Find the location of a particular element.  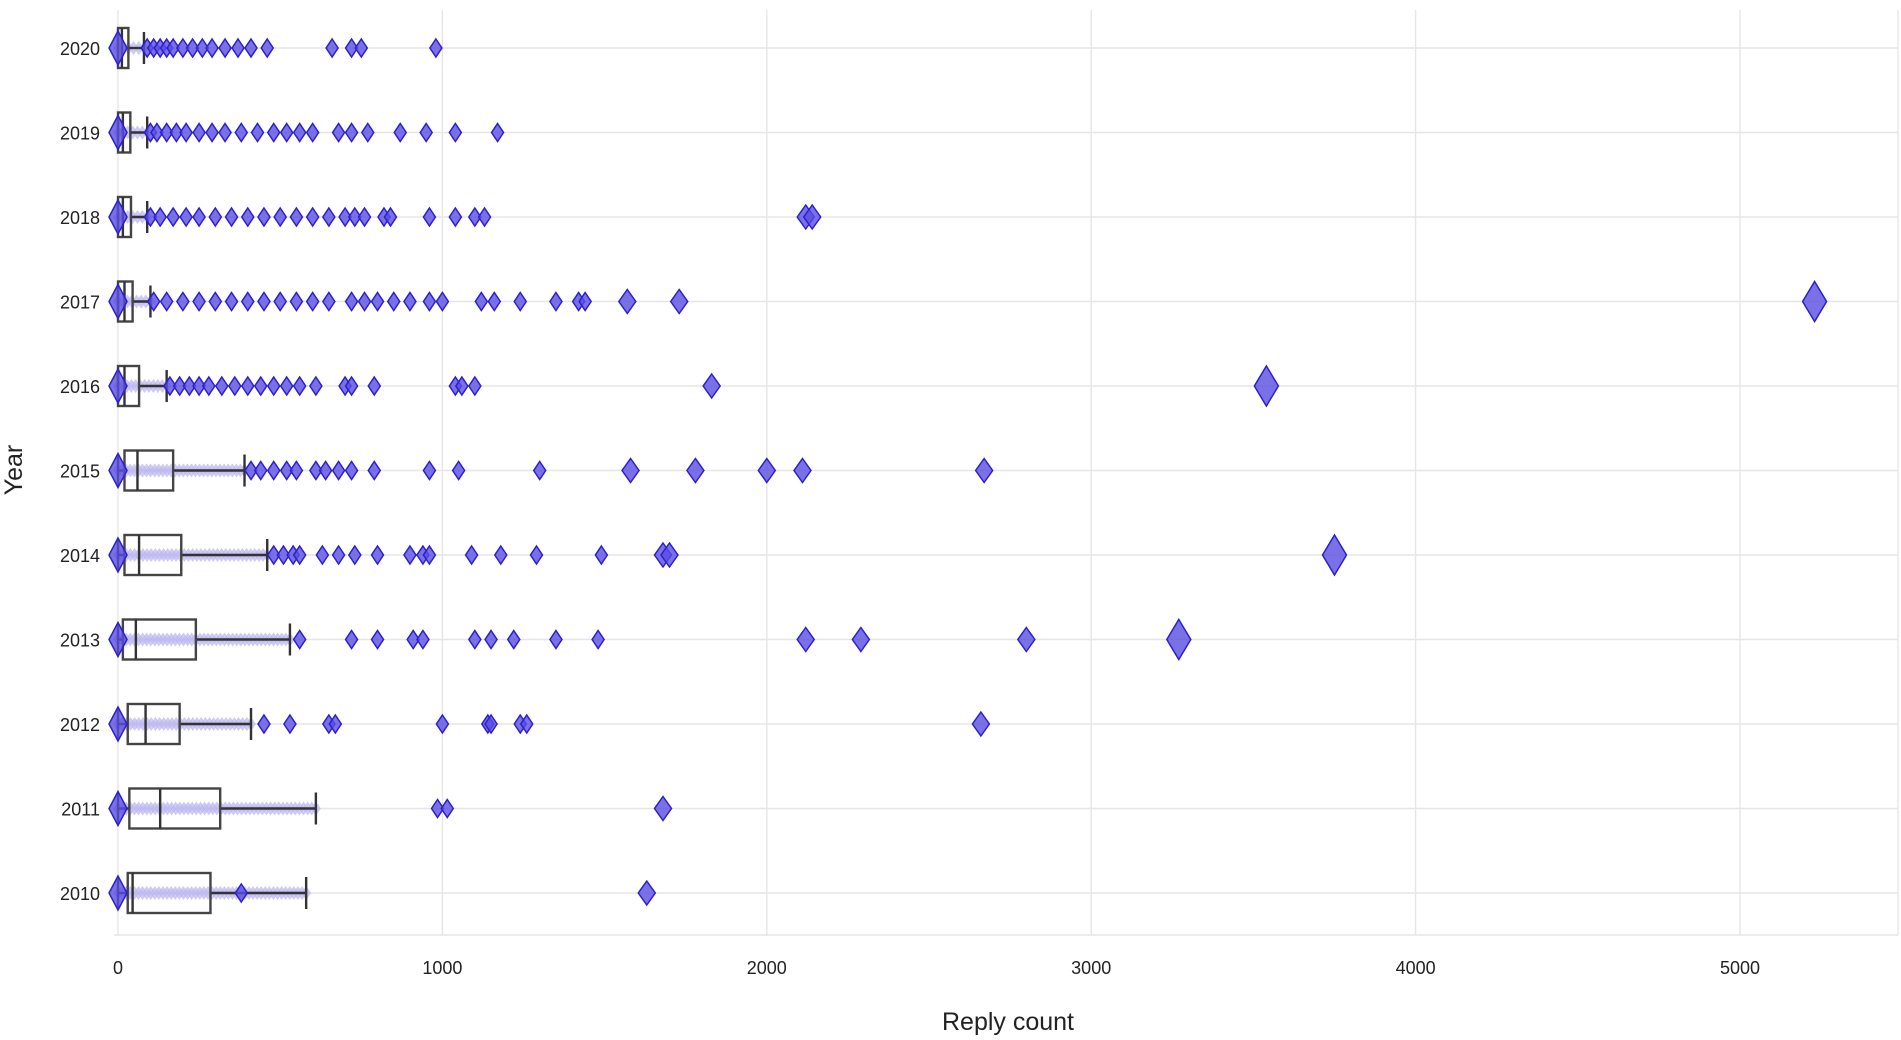

x-tick-label: 1000 is located at coordinates (442, 968).